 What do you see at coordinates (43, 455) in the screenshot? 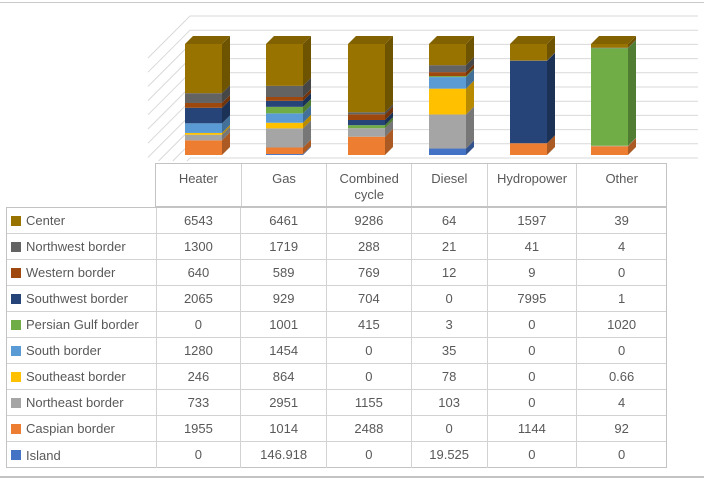
I see `series-label: Island` at bounding box center [43, 455].